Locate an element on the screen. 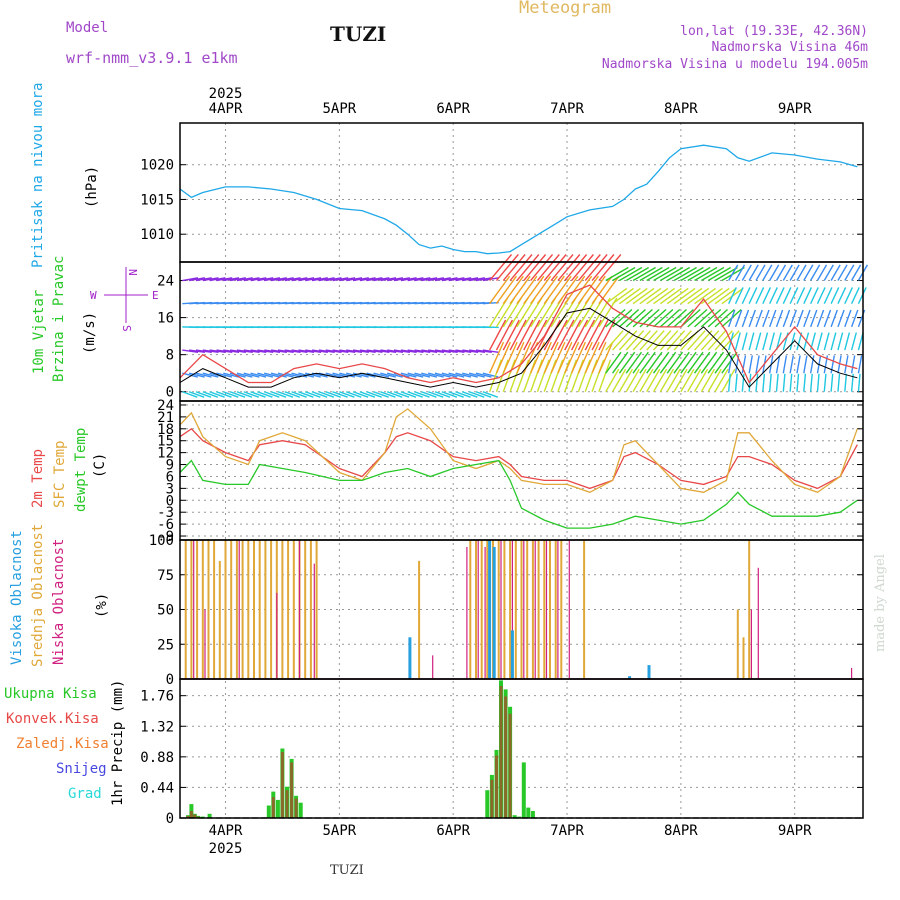 The width and height of the screenshot is (900, 900). top-time-label: 8APR is located at coordinates (681, 109).